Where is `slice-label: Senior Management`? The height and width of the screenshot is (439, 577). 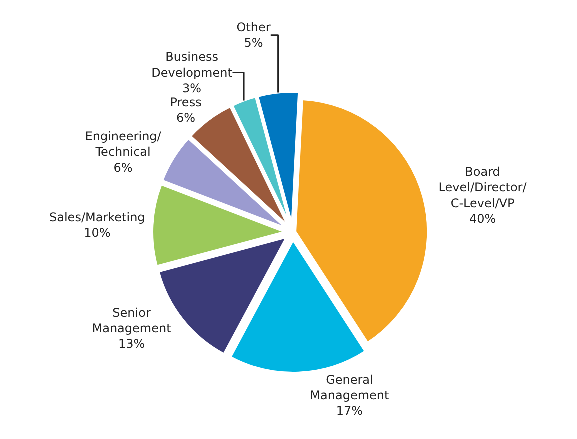 slice-label: Senior Management is located at coordinates (132, 321).